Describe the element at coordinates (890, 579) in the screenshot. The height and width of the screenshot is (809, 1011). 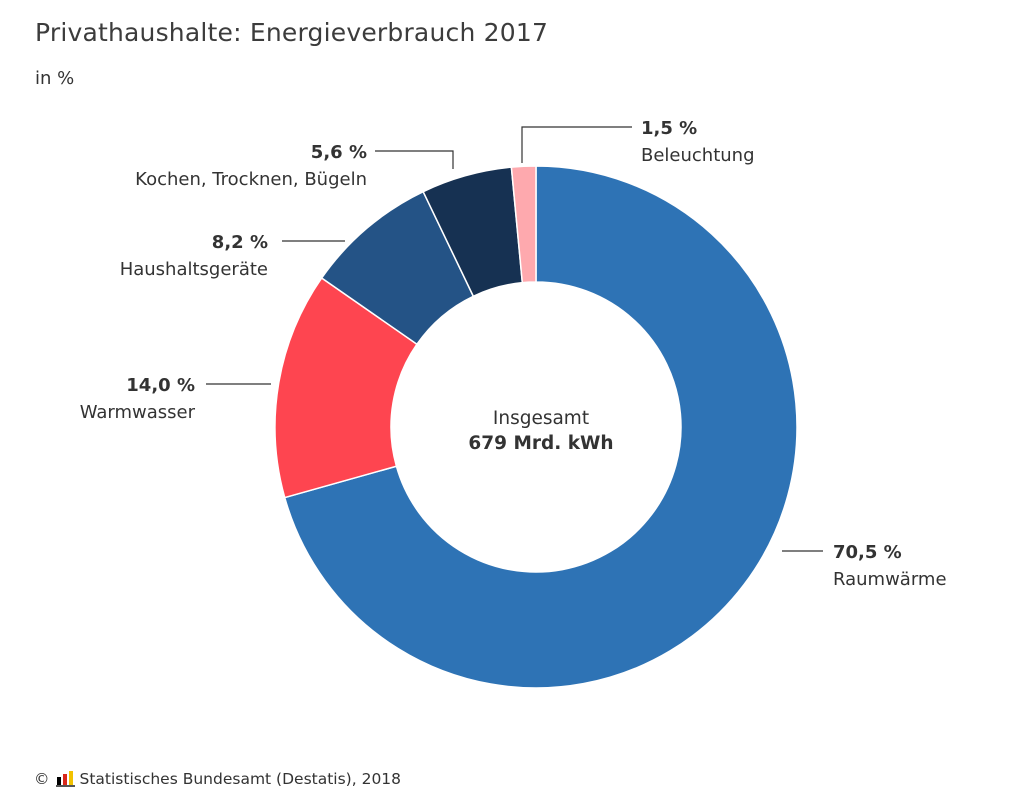
I see `category-label-raumwaerme: Raumwärme` at that location.